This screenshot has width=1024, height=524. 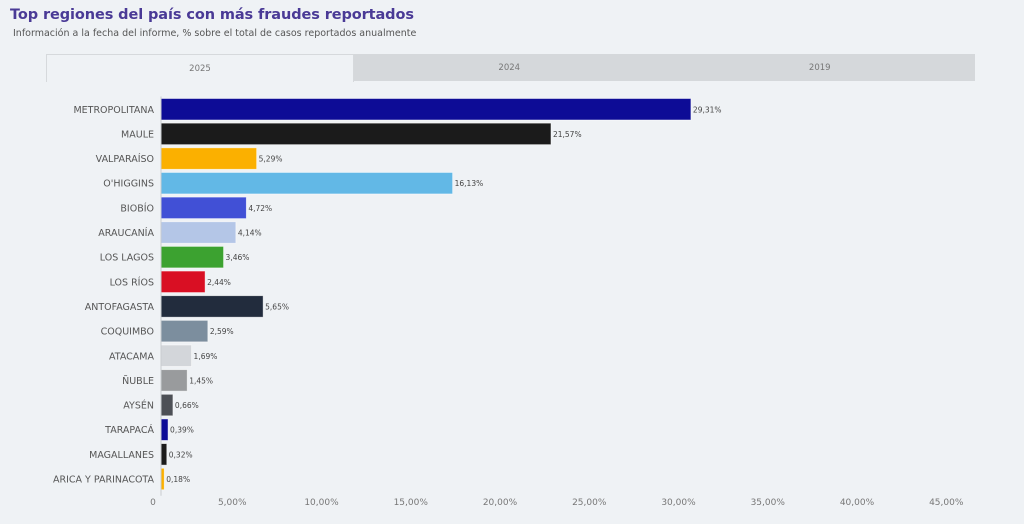 I want to click on value-label: 1,45%, so click(x=201, y=380).